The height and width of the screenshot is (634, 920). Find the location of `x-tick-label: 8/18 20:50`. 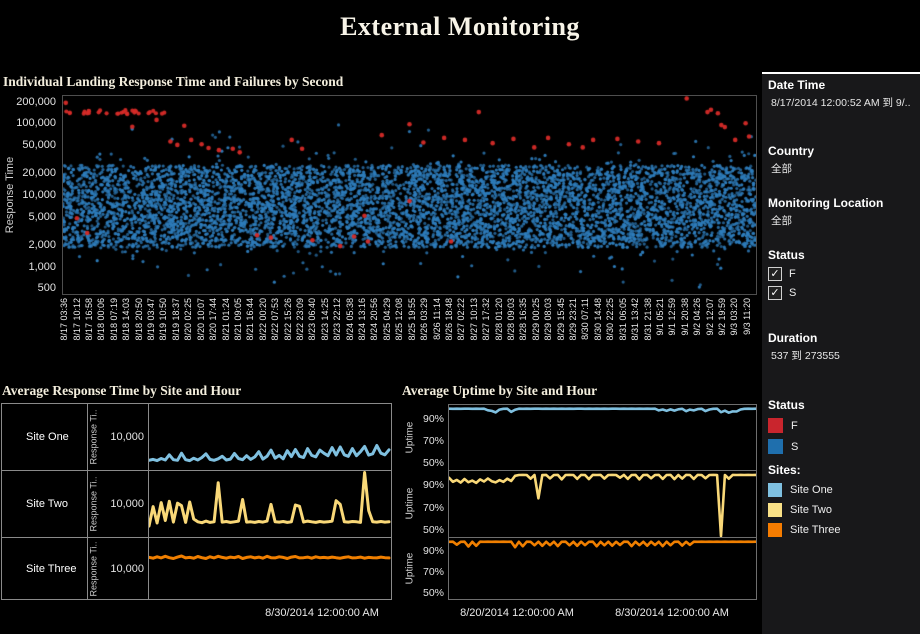

x-tick-label: 8/18 20:50 is located at coordinates (138, 319).